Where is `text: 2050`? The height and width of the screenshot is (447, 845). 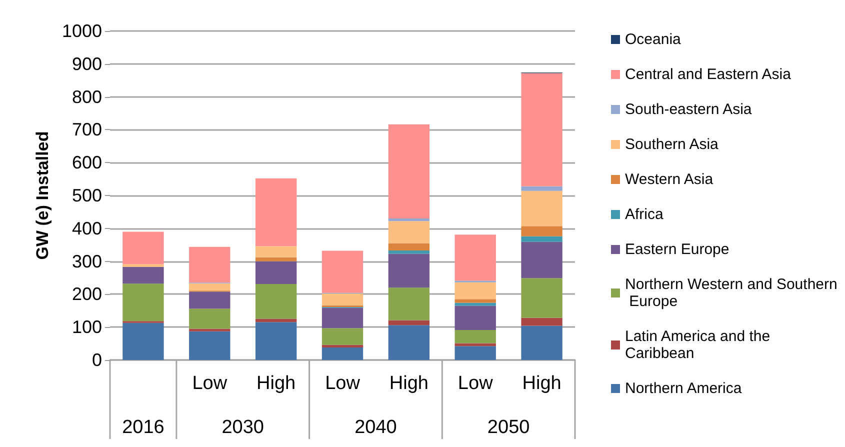 text: 2050 is located at coordinates (508, 427).